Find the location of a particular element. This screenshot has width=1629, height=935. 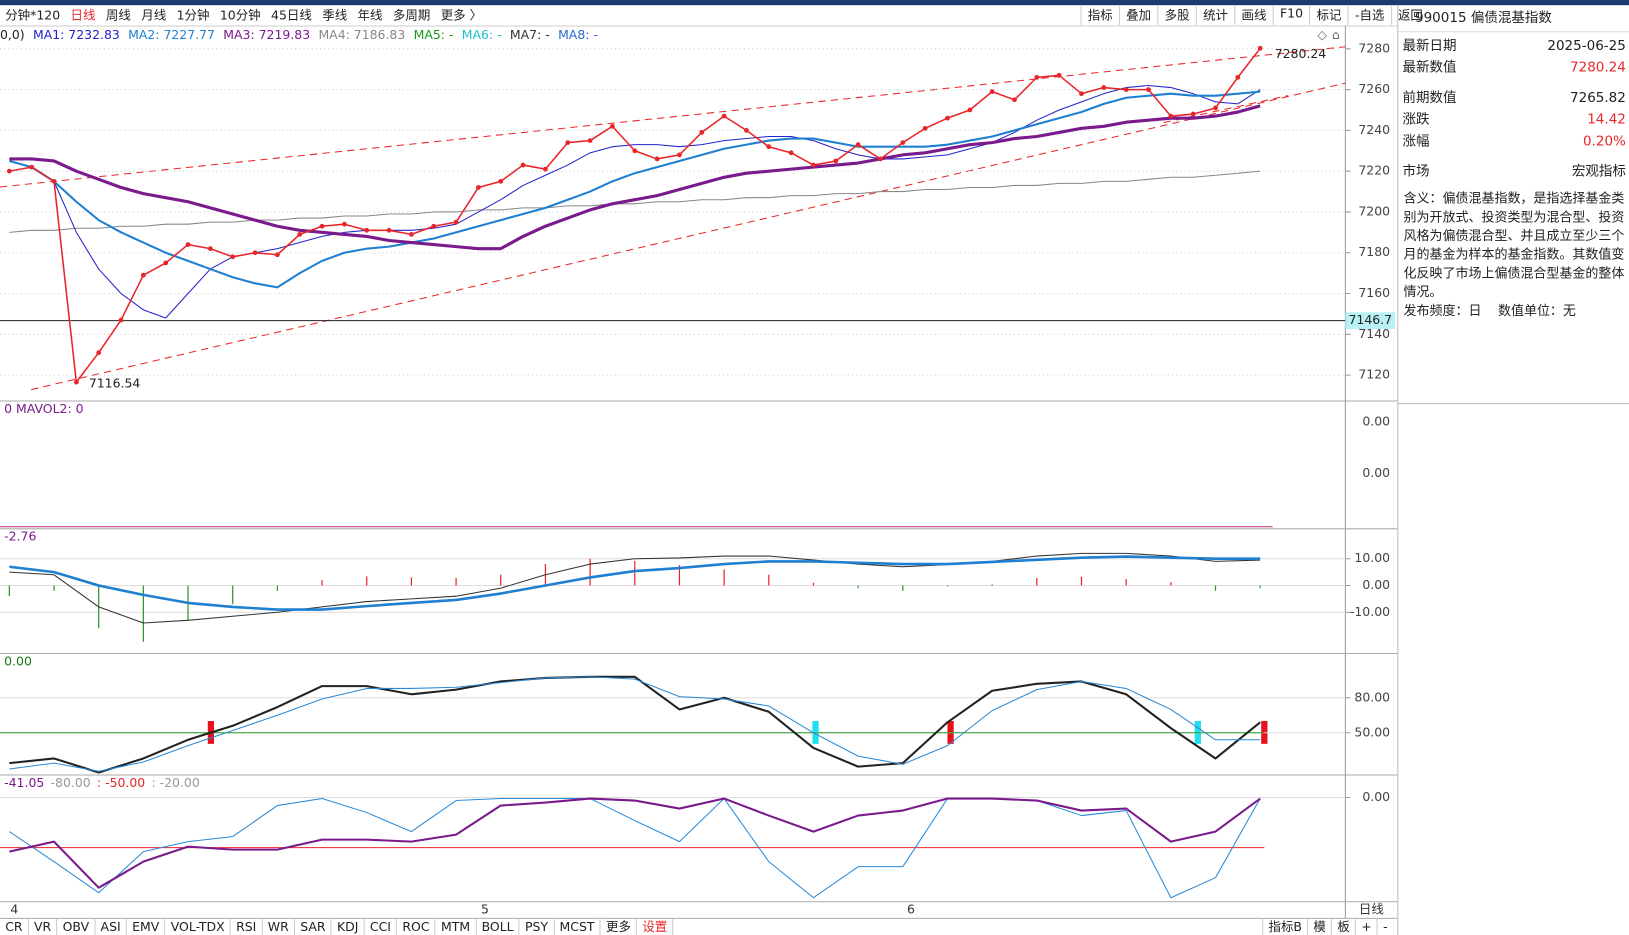

indicator-tab: EMV is located at coordinates (146, 926).